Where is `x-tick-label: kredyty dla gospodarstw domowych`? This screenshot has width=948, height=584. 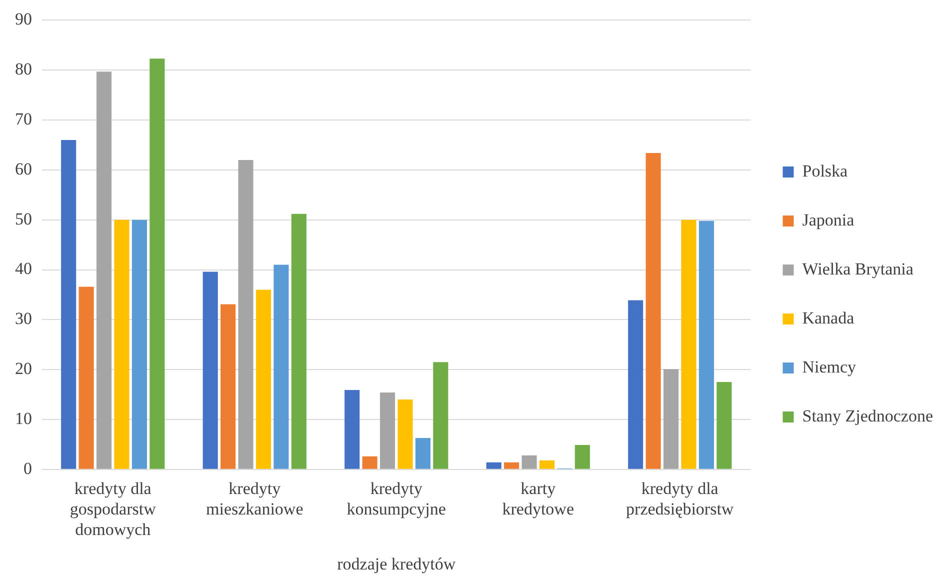 x-tick-label: kredyty dla gospodarstw domowych is located at coordinates (113, 509).